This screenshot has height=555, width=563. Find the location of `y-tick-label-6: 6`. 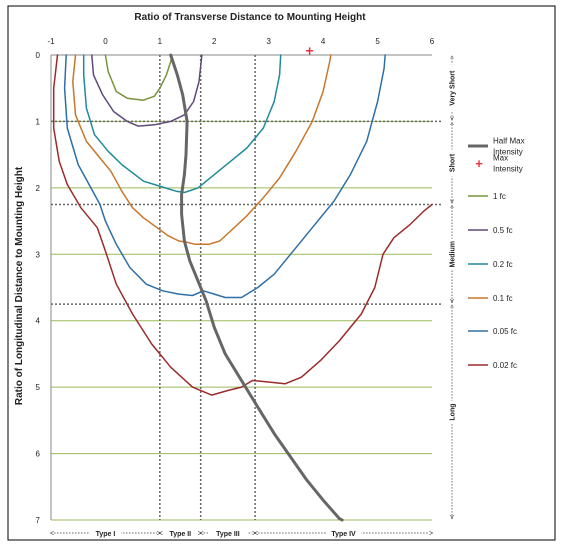

y-tick-label-6: 6 is located at coordinates (38, 454).